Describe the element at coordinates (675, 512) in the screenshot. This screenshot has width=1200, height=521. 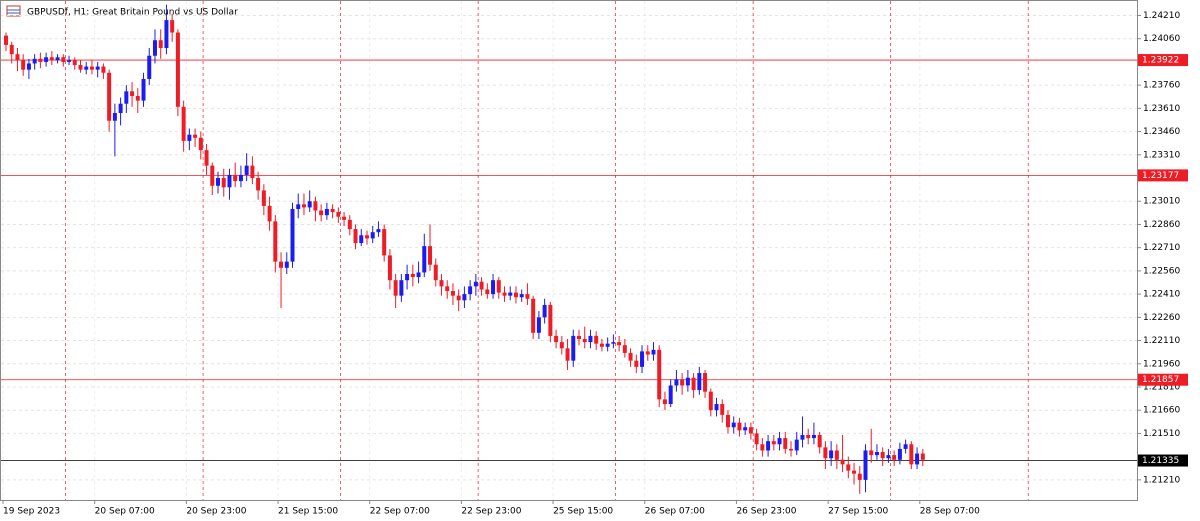
I see `x-tick-label: 26 Sep 07:00` at that location.